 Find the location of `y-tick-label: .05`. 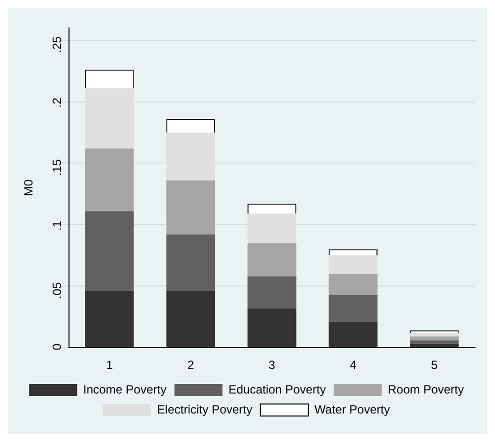

y-tick-label: .05 is located at coordinates (57, 290).